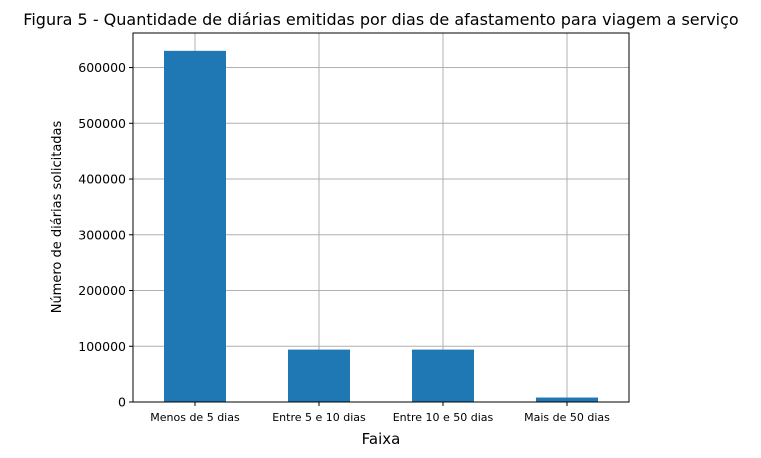  I want to click on x-tick-label: Mais de 50 dias, so click(567, 417).